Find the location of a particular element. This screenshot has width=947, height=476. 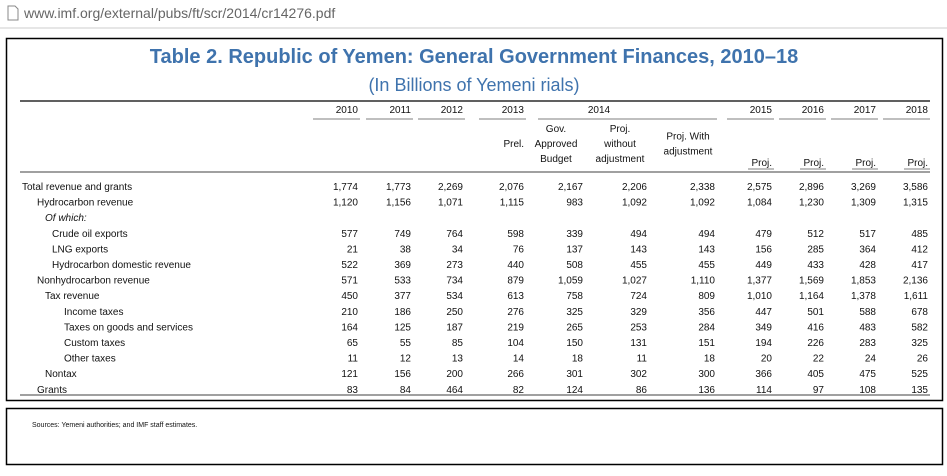

cell: 2,575 is located at coordinates (759, 187).